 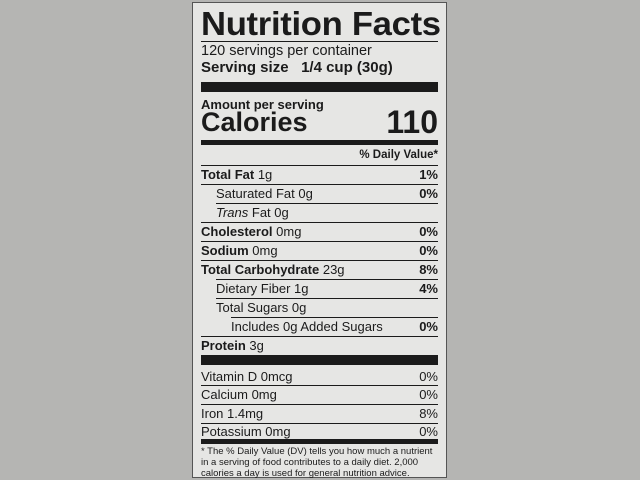 What do you see at coordinates (428, 413) in the screenshot?
I see `vitamin-dv: 8%` at bounding box center [428, 413].